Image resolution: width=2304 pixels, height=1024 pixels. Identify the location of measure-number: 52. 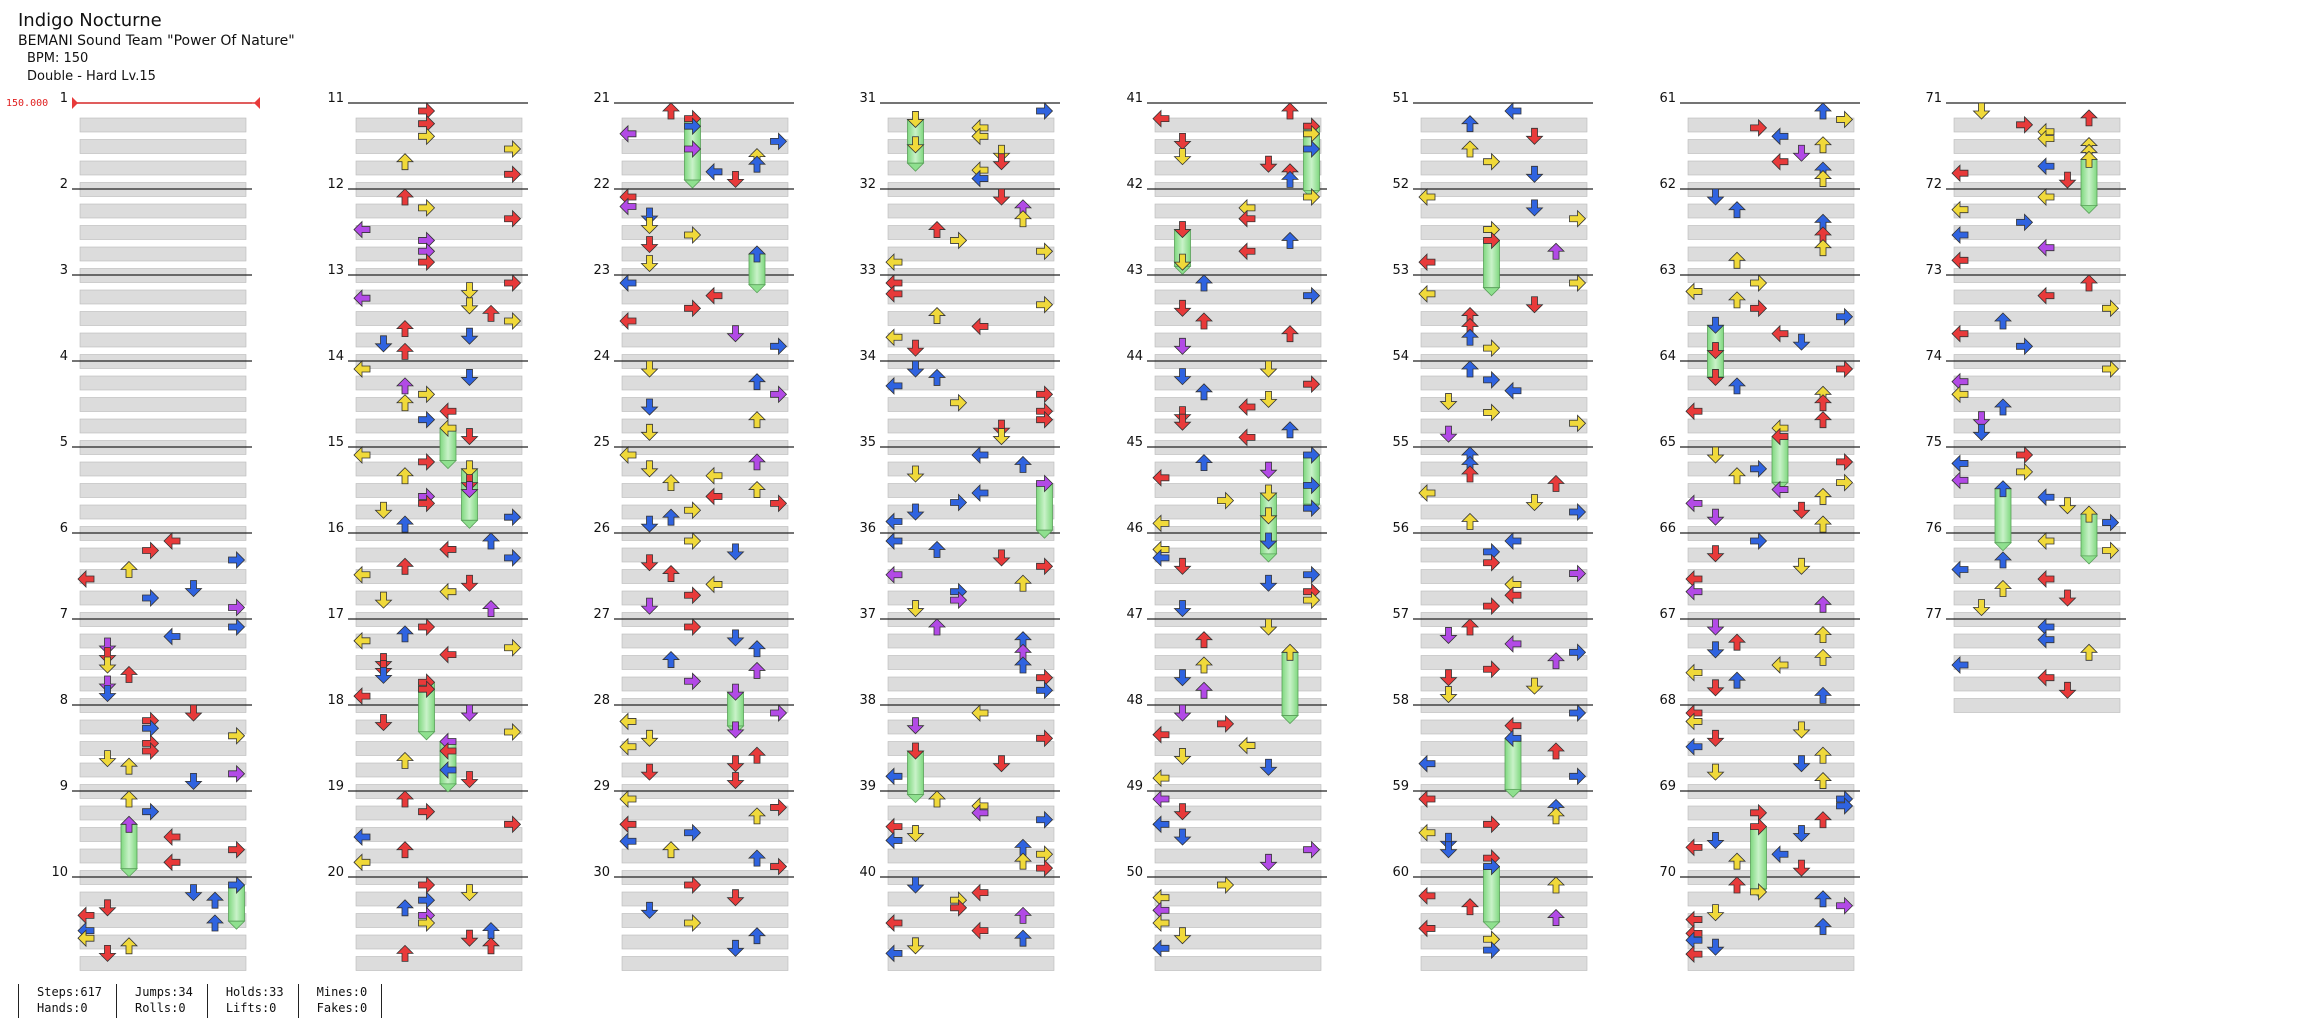
(1400, 184).